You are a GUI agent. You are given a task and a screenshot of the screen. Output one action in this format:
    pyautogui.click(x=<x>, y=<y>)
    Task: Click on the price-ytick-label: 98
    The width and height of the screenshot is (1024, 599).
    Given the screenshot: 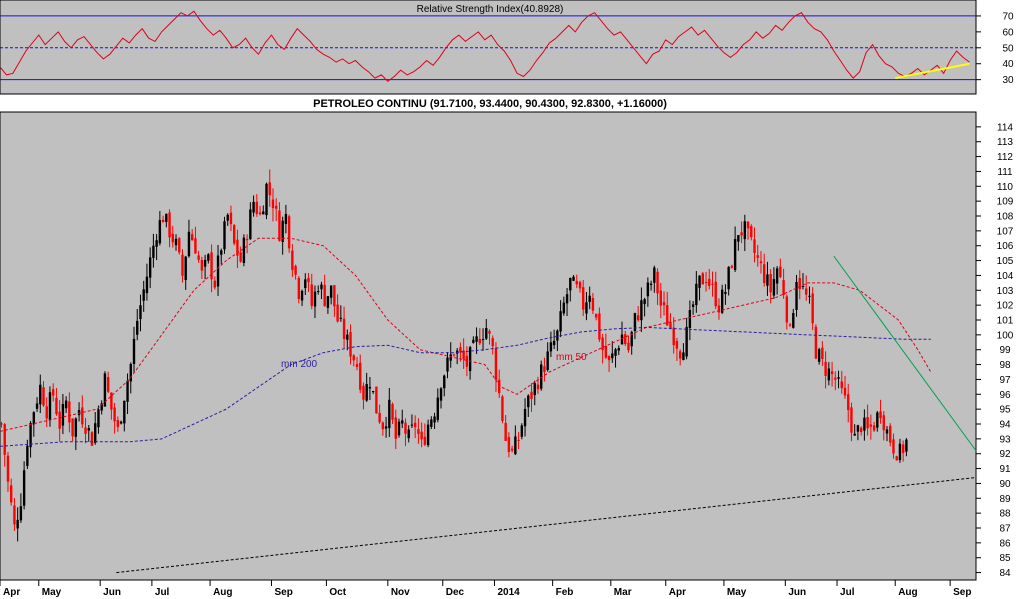 What is the action you would take?
    pyautogui.click(x=1005, y=365)
    